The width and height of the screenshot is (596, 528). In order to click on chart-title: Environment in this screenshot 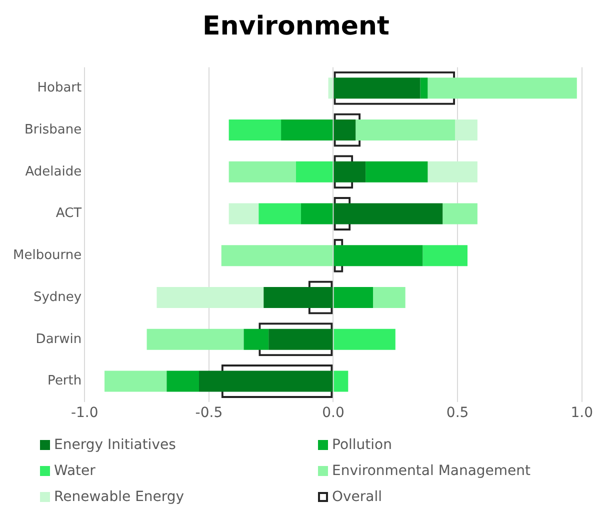, I will do `click(296, 26)`.